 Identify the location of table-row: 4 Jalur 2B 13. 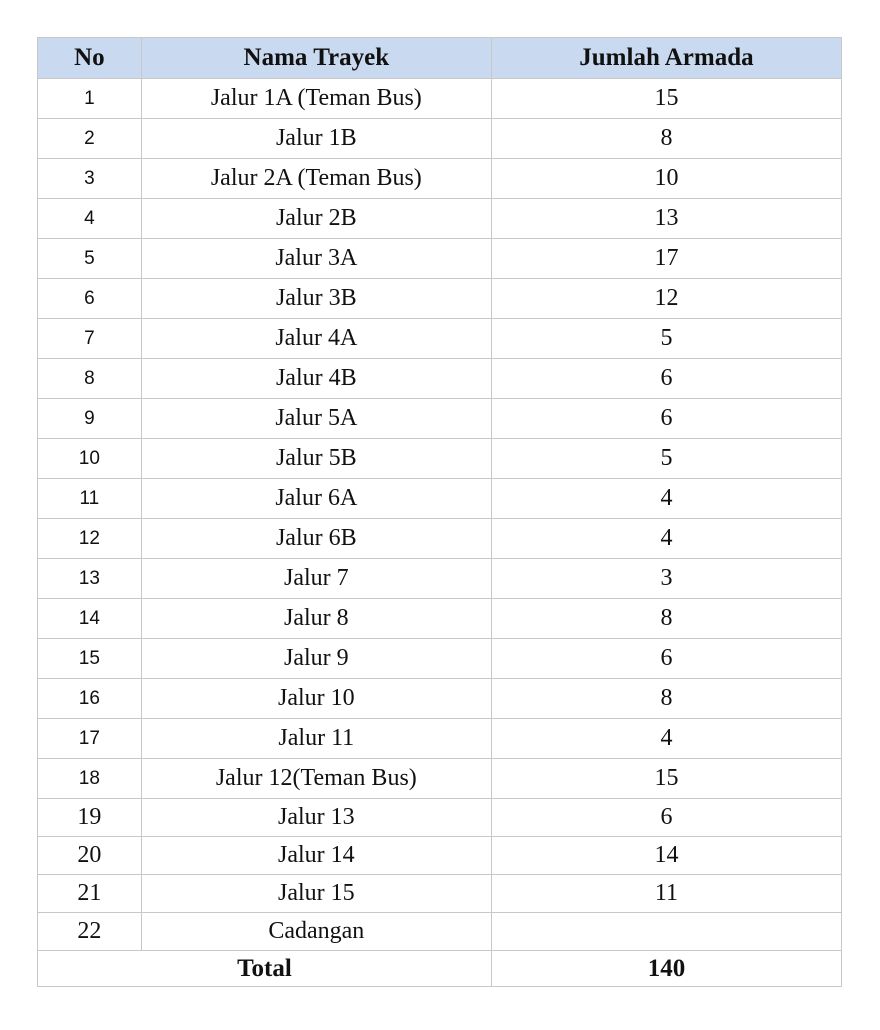
(440, 218).